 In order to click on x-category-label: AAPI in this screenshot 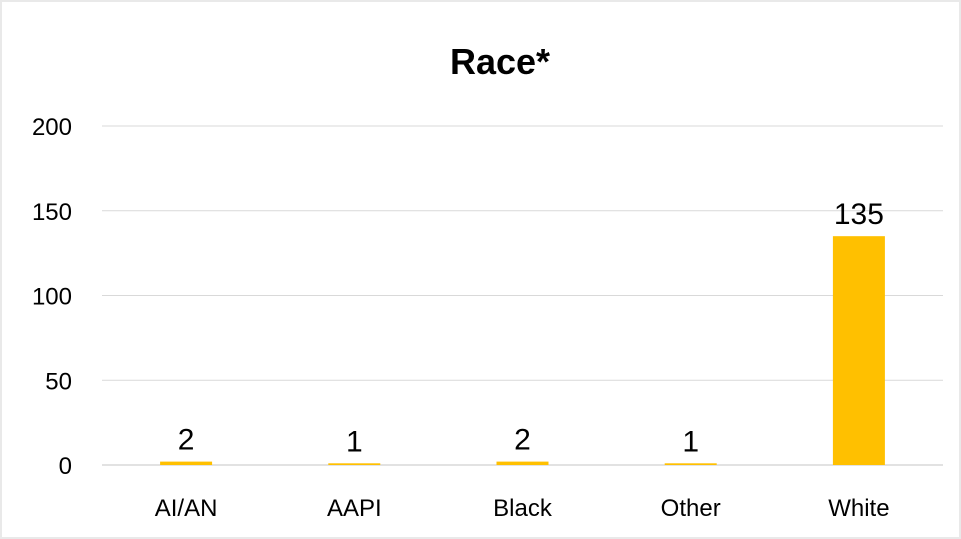, I will do `click(354, 508)`.